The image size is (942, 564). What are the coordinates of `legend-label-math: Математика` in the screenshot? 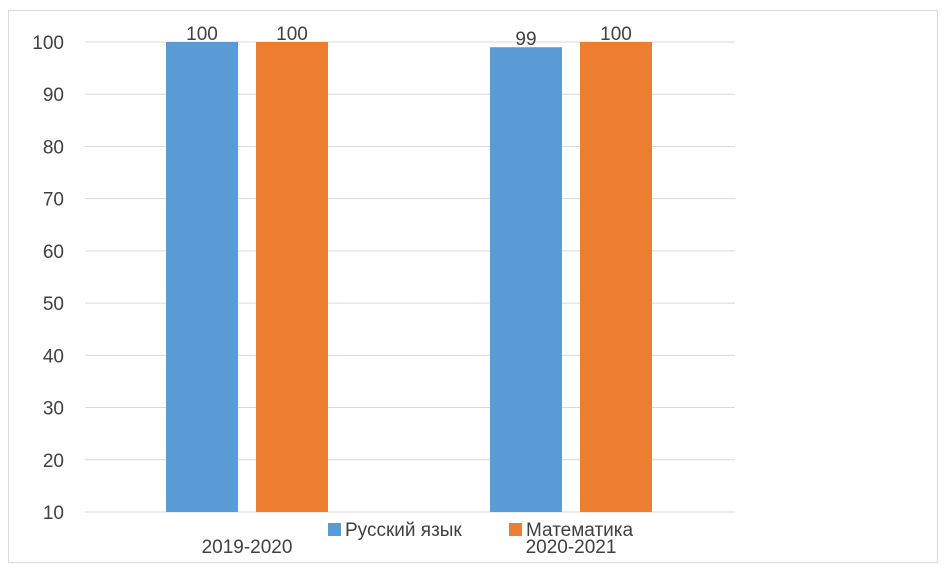 It's located at (580, 530).